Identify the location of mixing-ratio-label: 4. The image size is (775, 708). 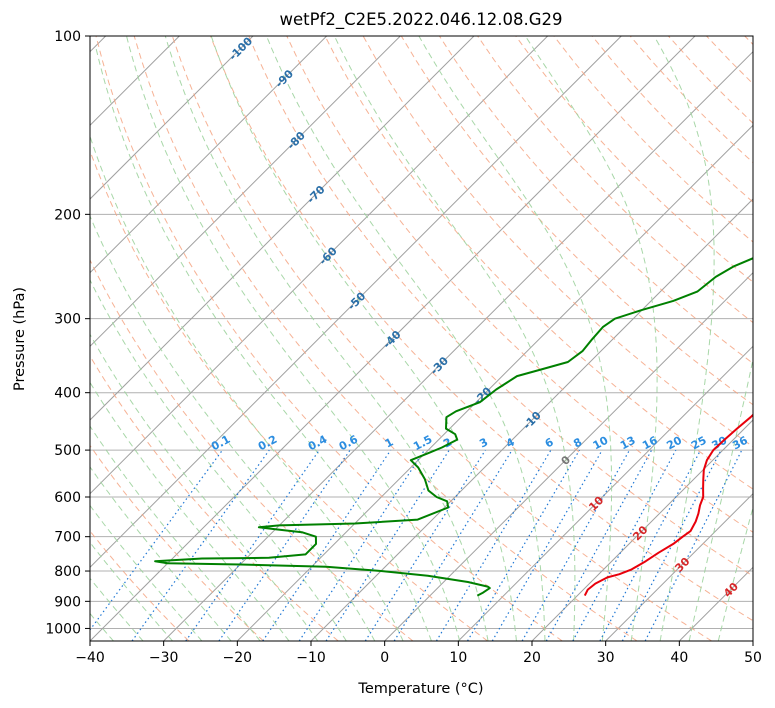
(510, 442).